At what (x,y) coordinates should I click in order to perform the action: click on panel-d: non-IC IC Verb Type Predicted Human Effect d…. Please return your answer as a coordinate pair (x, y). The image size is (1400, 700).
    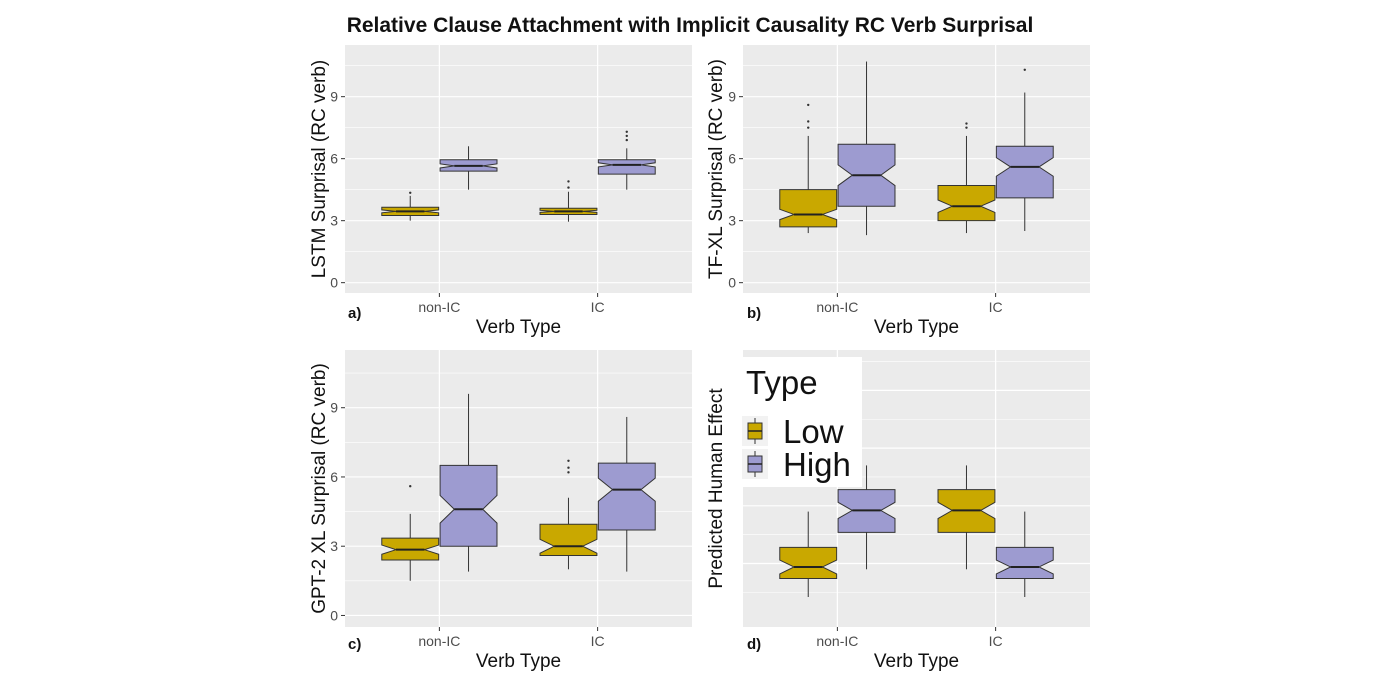
    Looking at the image, I should click on (898, 511).